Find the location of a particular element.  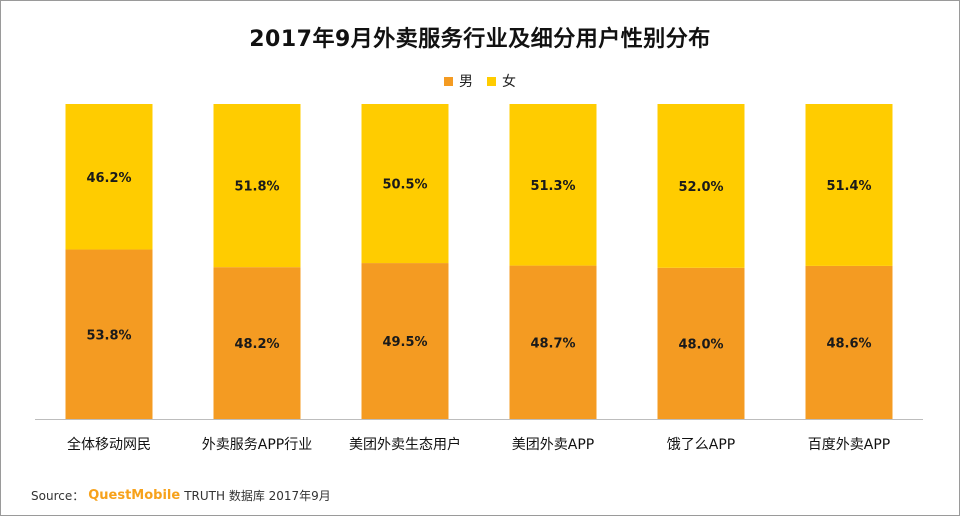

category-label: 美团外卖生态用户 is located at coordinates (405, 444).